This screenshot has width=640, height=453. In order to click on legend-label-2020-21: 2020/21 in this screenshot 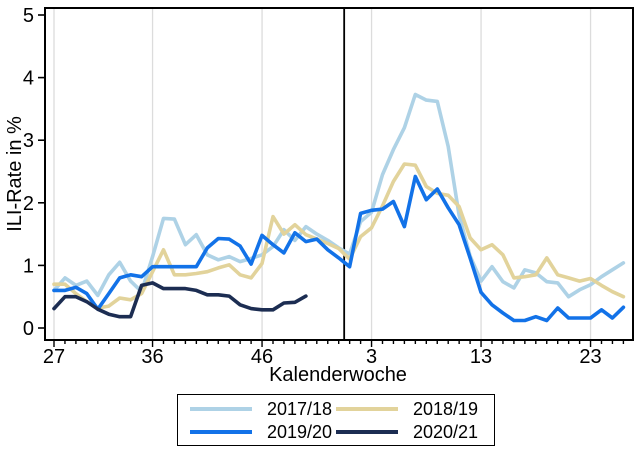, I will do `click(446, 431)`.